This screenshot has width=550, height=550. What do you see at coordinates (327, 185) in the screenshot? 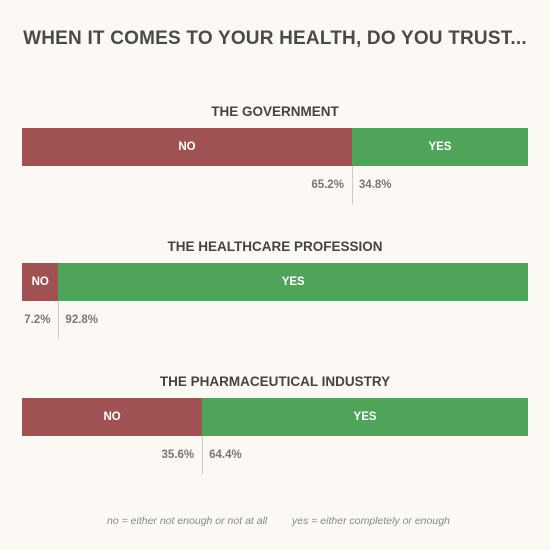
I see `pct-label-no: 65.2%` at bounding box center [327, 185].